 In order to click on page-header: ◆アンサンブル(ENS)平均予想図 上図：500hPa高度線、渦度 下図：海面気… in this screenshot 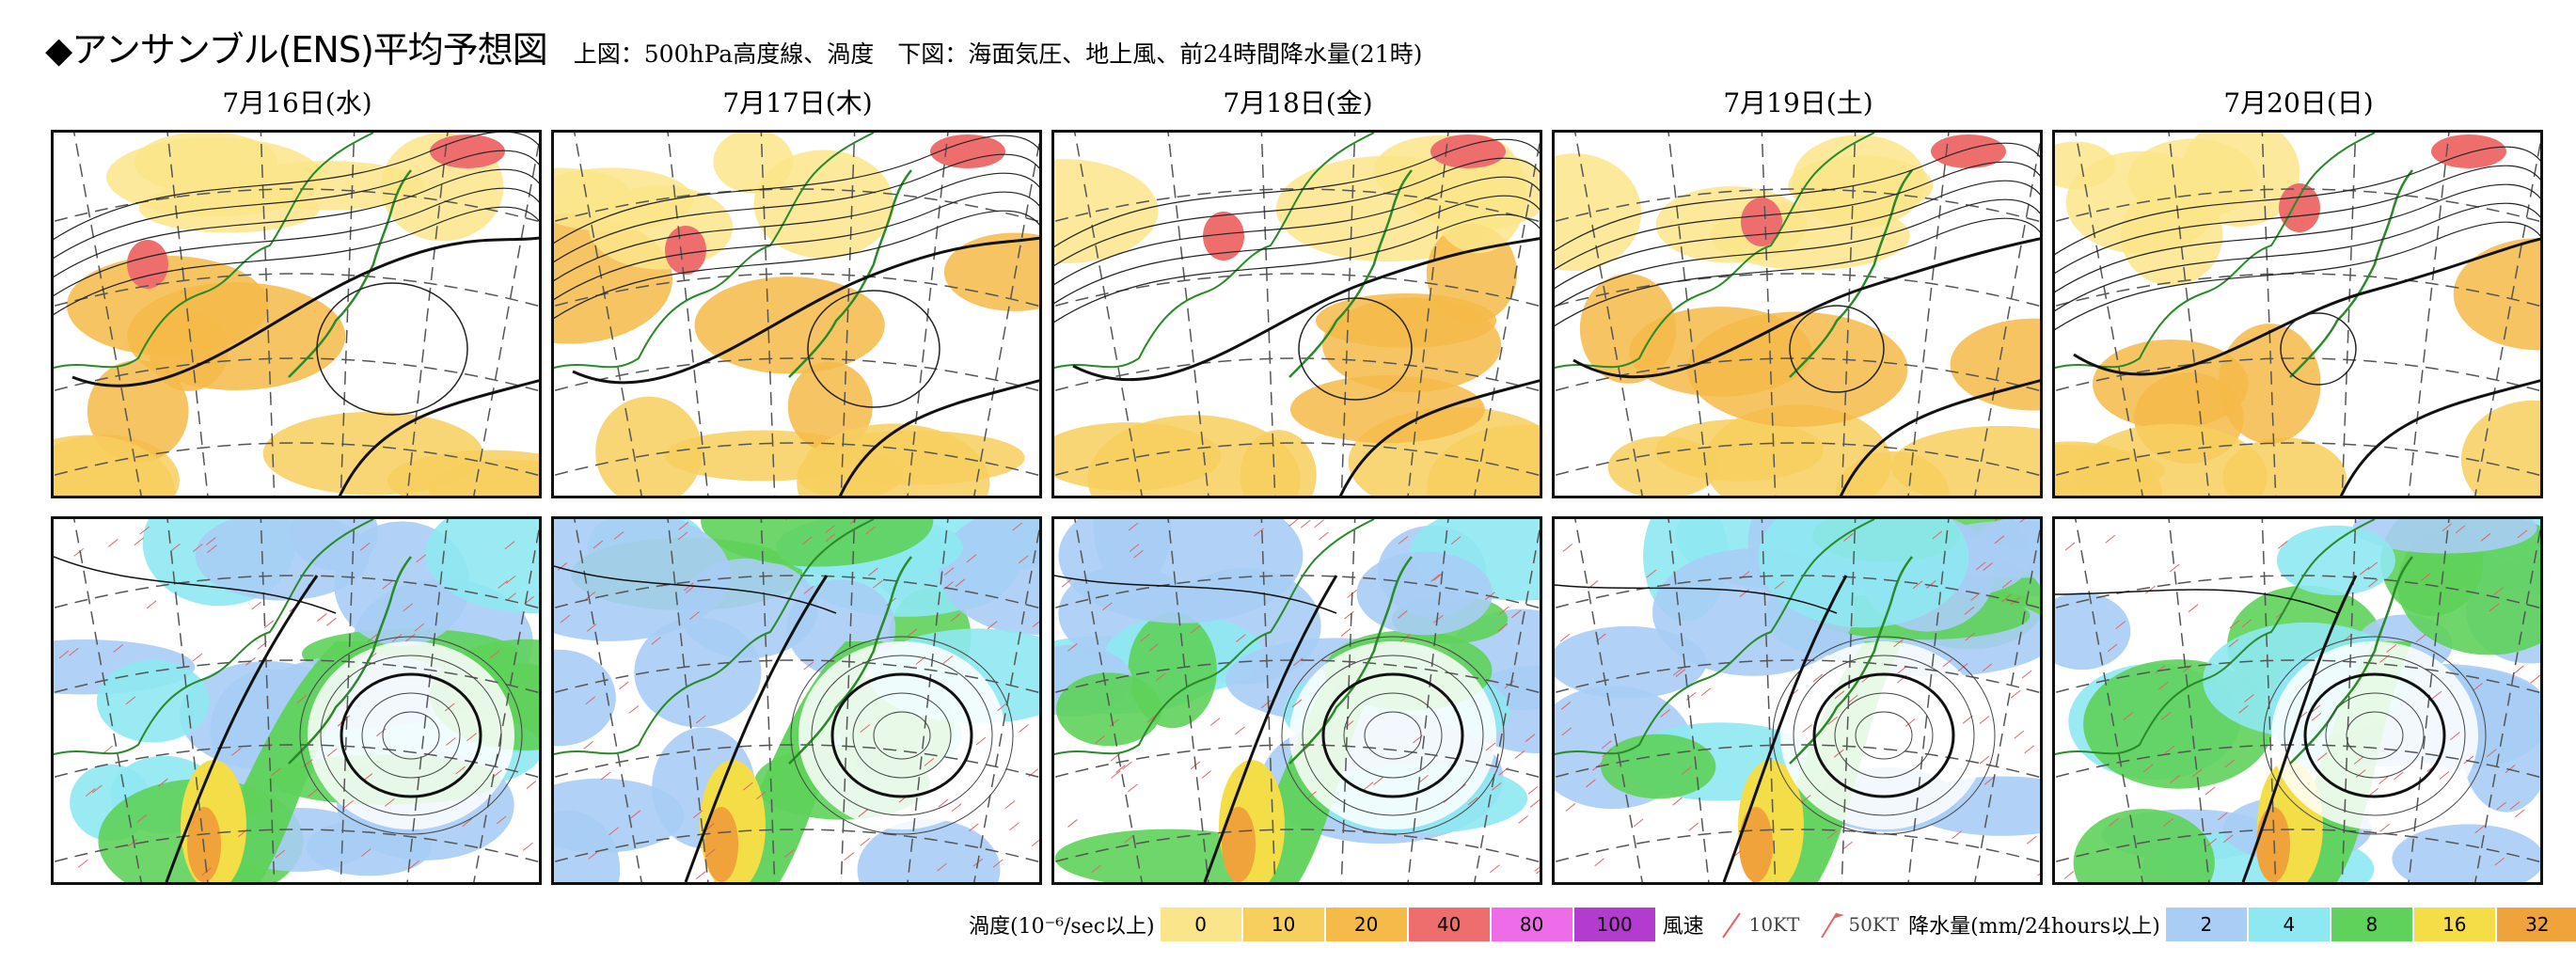, I will do `click(733, 49)`.